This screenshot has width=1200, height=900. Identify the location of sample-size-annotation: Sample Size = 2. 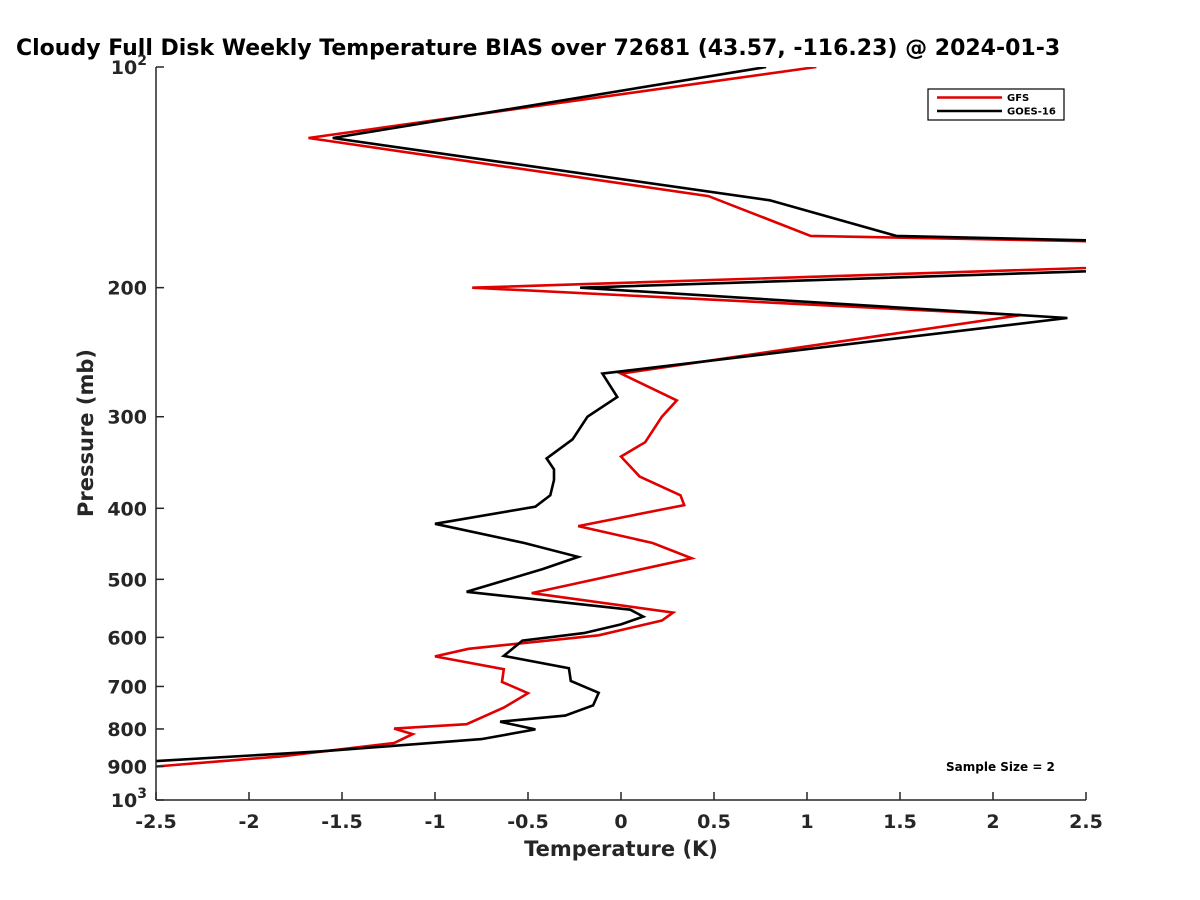
(1000, 767).